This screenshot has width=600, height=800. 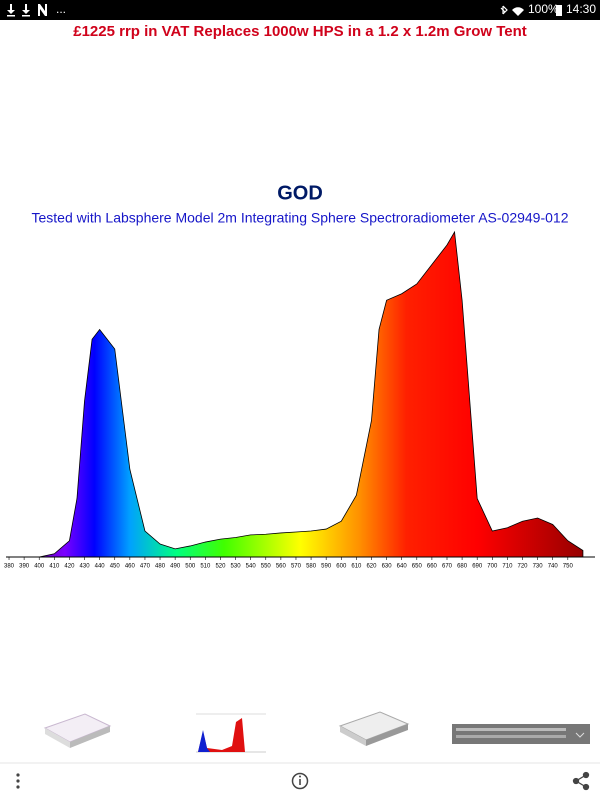 What do you see at coordinates (553, 567) in the screenshot?
I see `x-tick-label: 740` at bounding box center [553, 567].